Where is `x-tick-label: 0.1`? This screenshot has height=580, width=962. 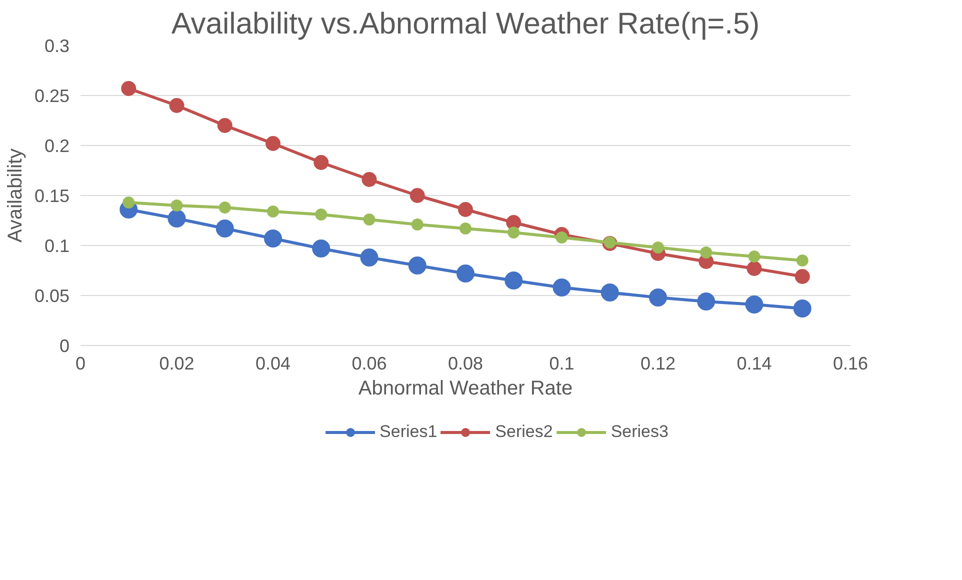
x-tick-label: 0.1 is located at coordinates (561, 364).